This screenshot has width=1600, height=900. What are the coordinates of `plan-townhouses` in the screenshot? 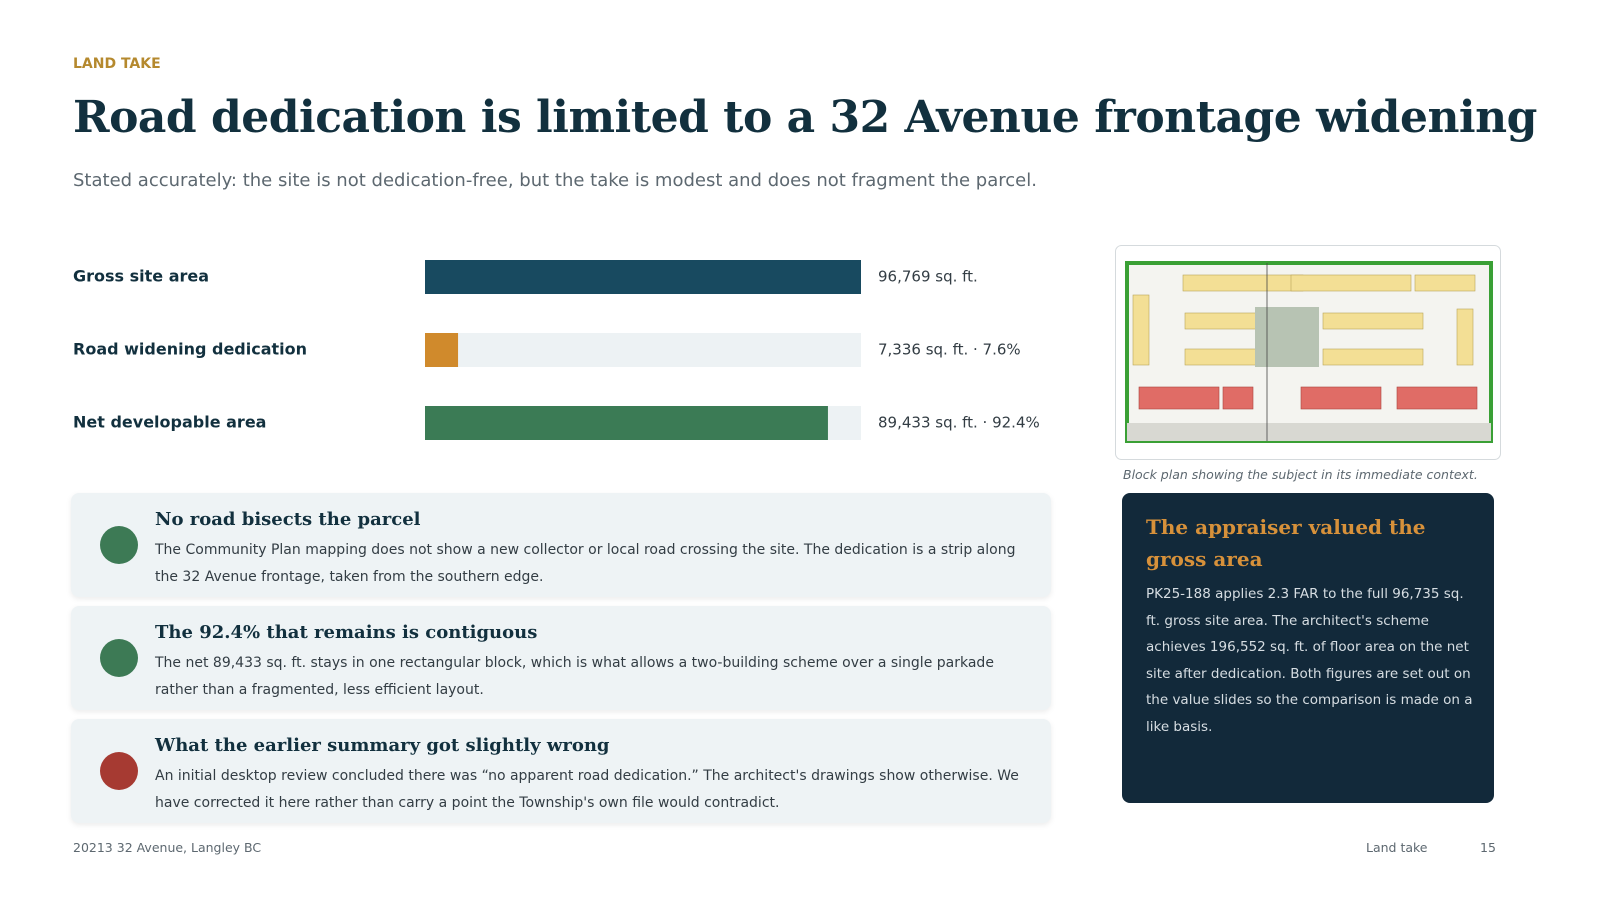 It's located at (1308, 398).